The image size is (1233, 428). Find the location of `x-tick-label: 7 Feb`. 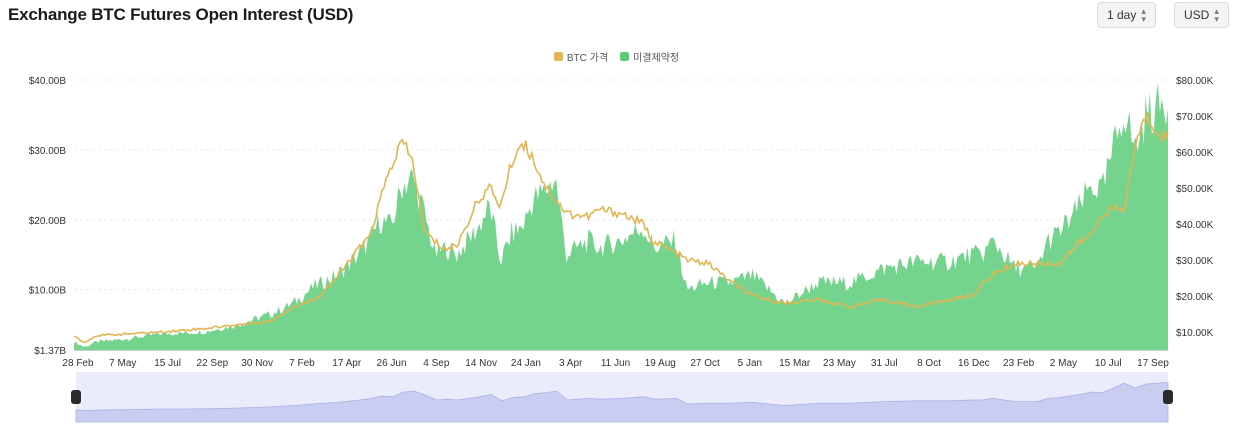

x-tick-label: 7 Feb is located at coordinates (302, 363).